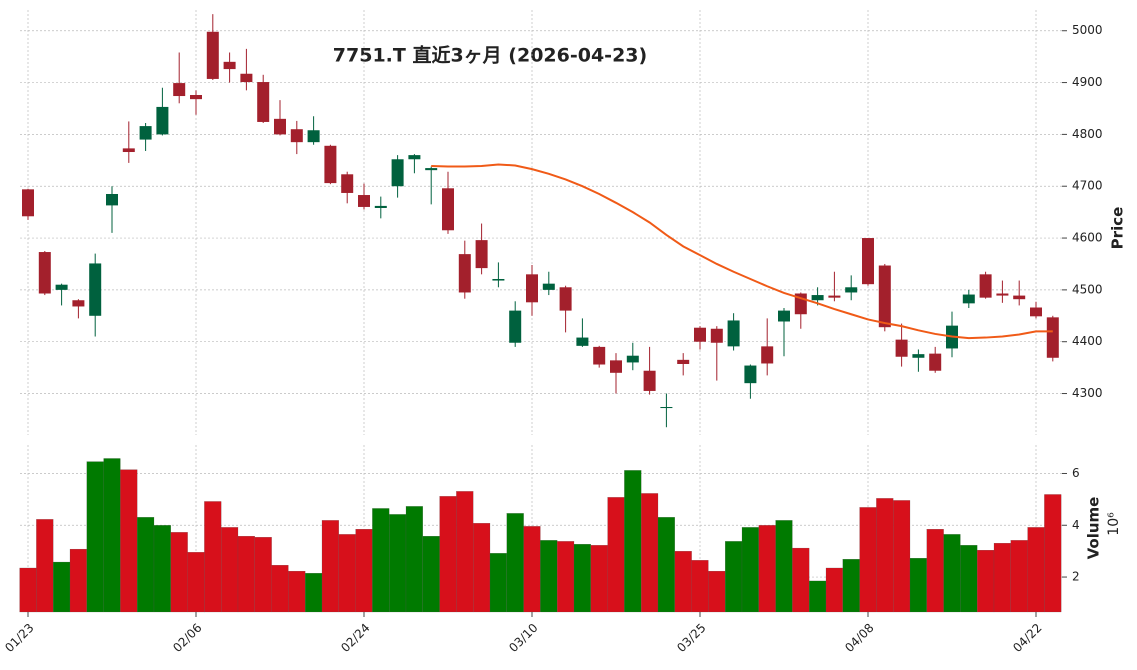 This screenshot has height=670, width=1137. I want to click on x-tick-label: 01/23, so click(19, 638).